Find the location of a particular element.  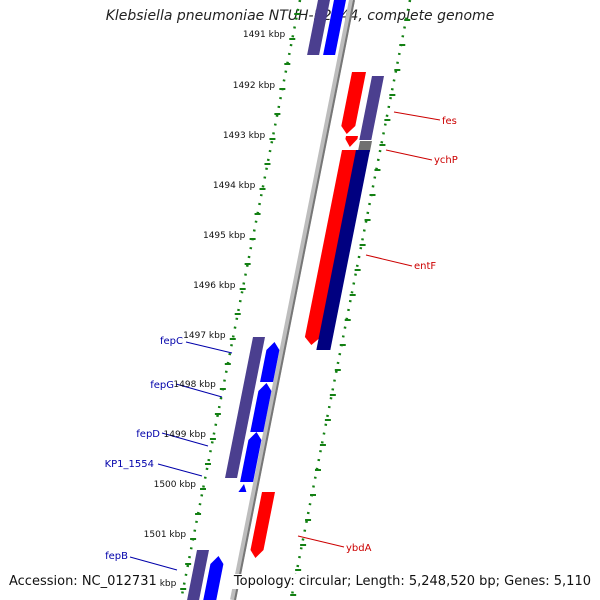

kbp-label: 1498 kbp is located at coordinates (194, 385).